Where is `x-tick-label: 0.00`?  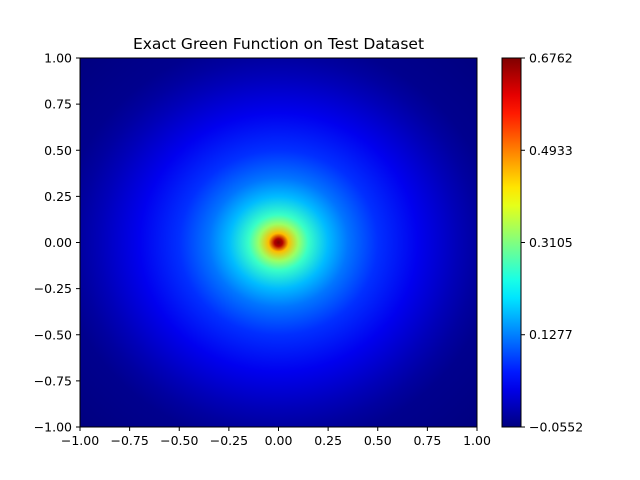
x-tick-label: 0.00 is located at coordinates (279, 440).